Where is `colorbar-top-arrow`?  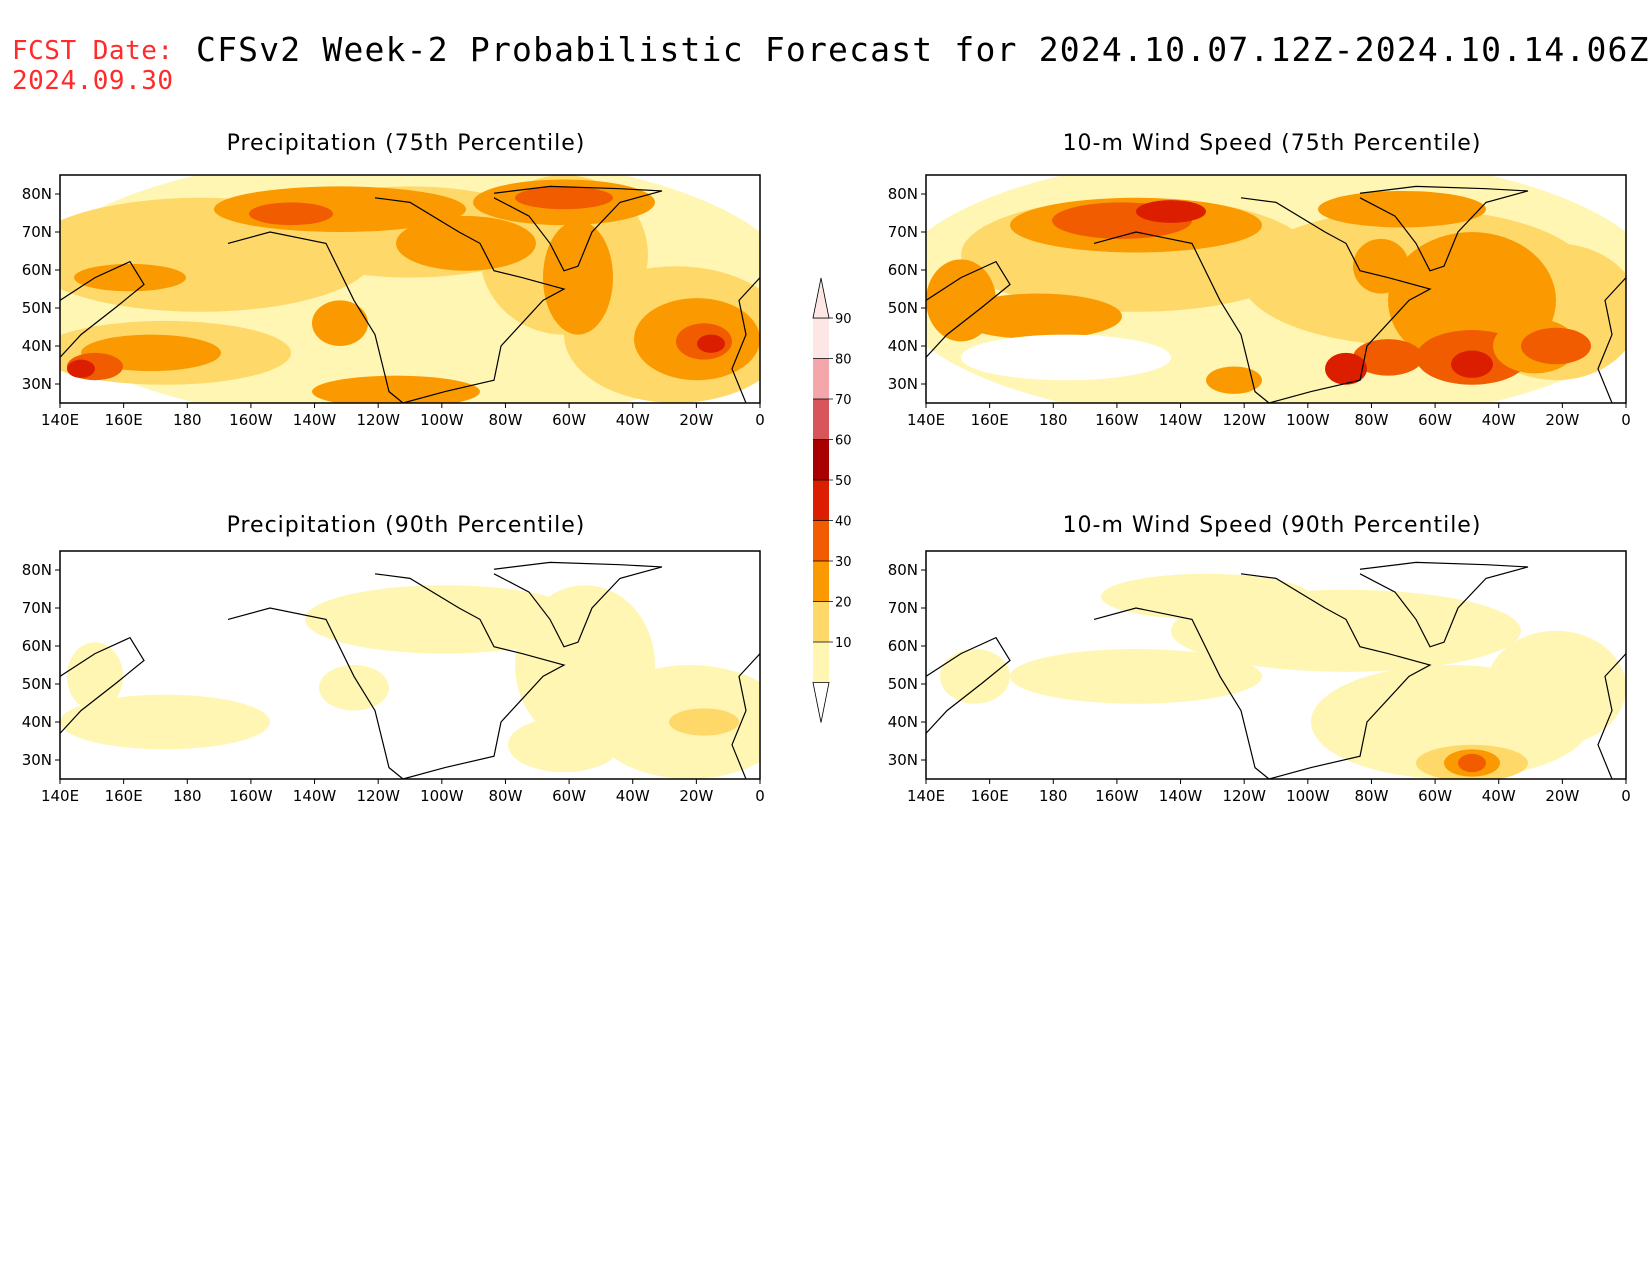
colorbar-top-arrow is located at coordinates (821, 298).